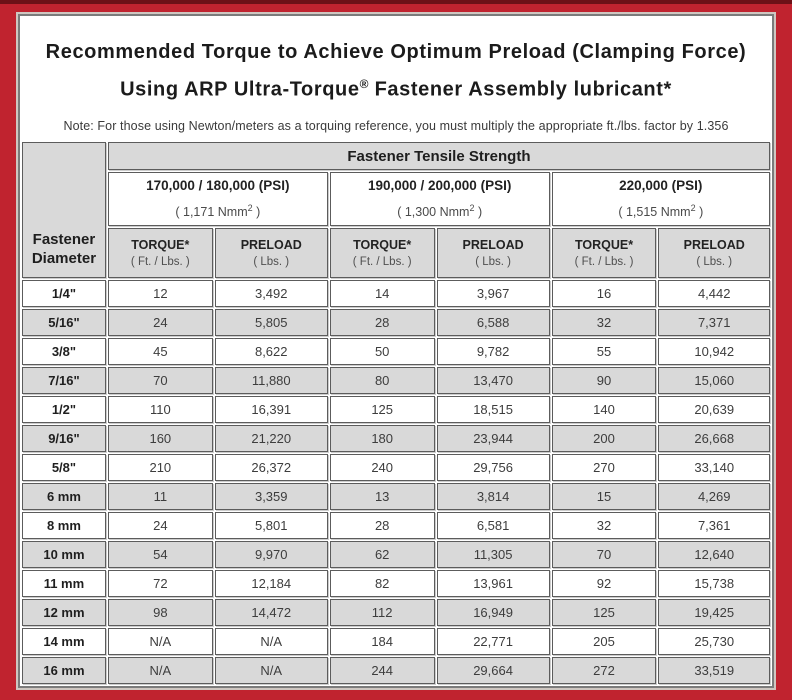  What do you see at coordinates (714, 612) in the screenshot?
I see `value-cell: 19,425` at bounding box center [714, 612].